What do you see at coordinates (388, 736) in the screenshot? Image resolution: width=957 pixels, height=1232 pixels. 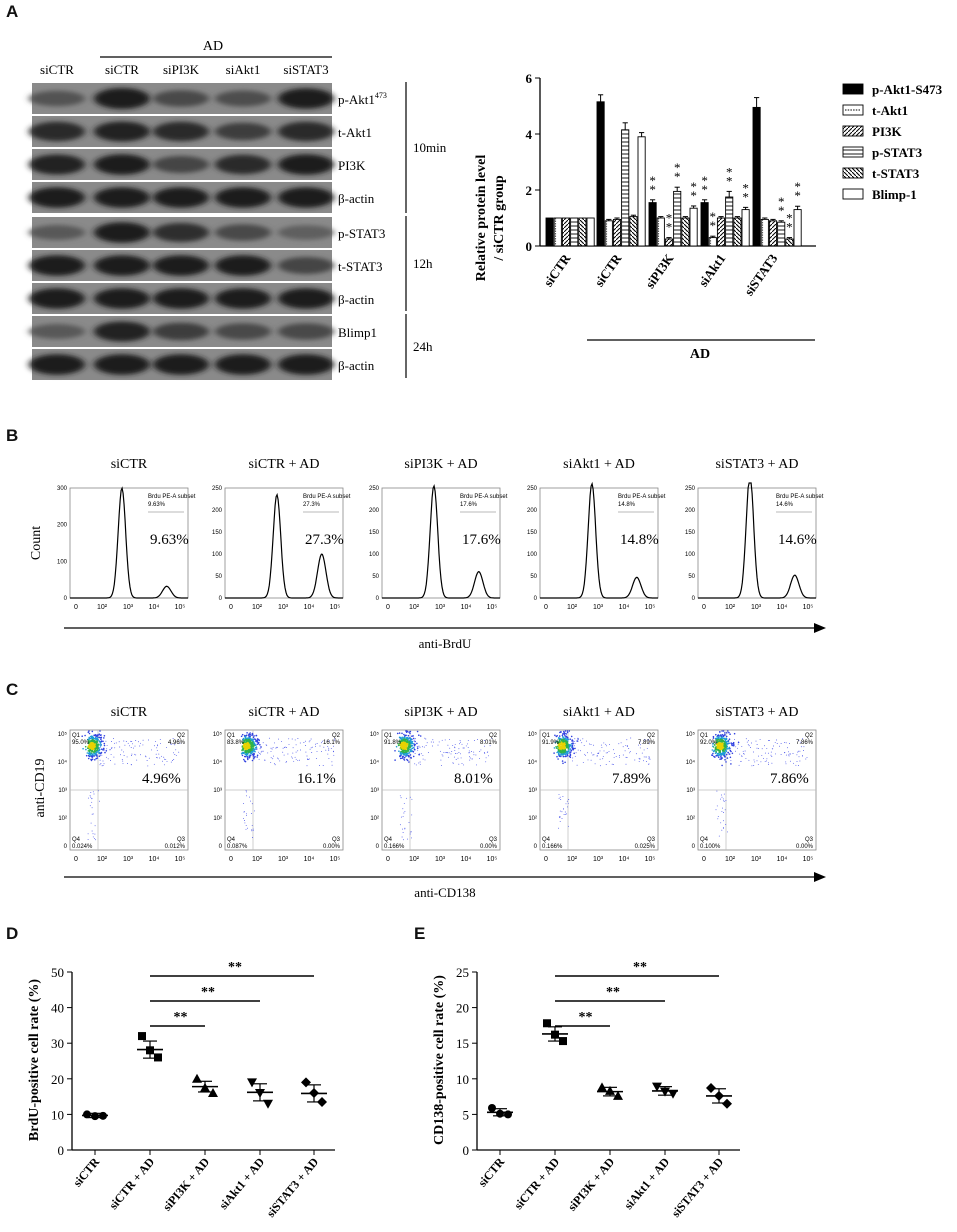 I see `quadrant-name: Q1` at bounding box center [388, 736].